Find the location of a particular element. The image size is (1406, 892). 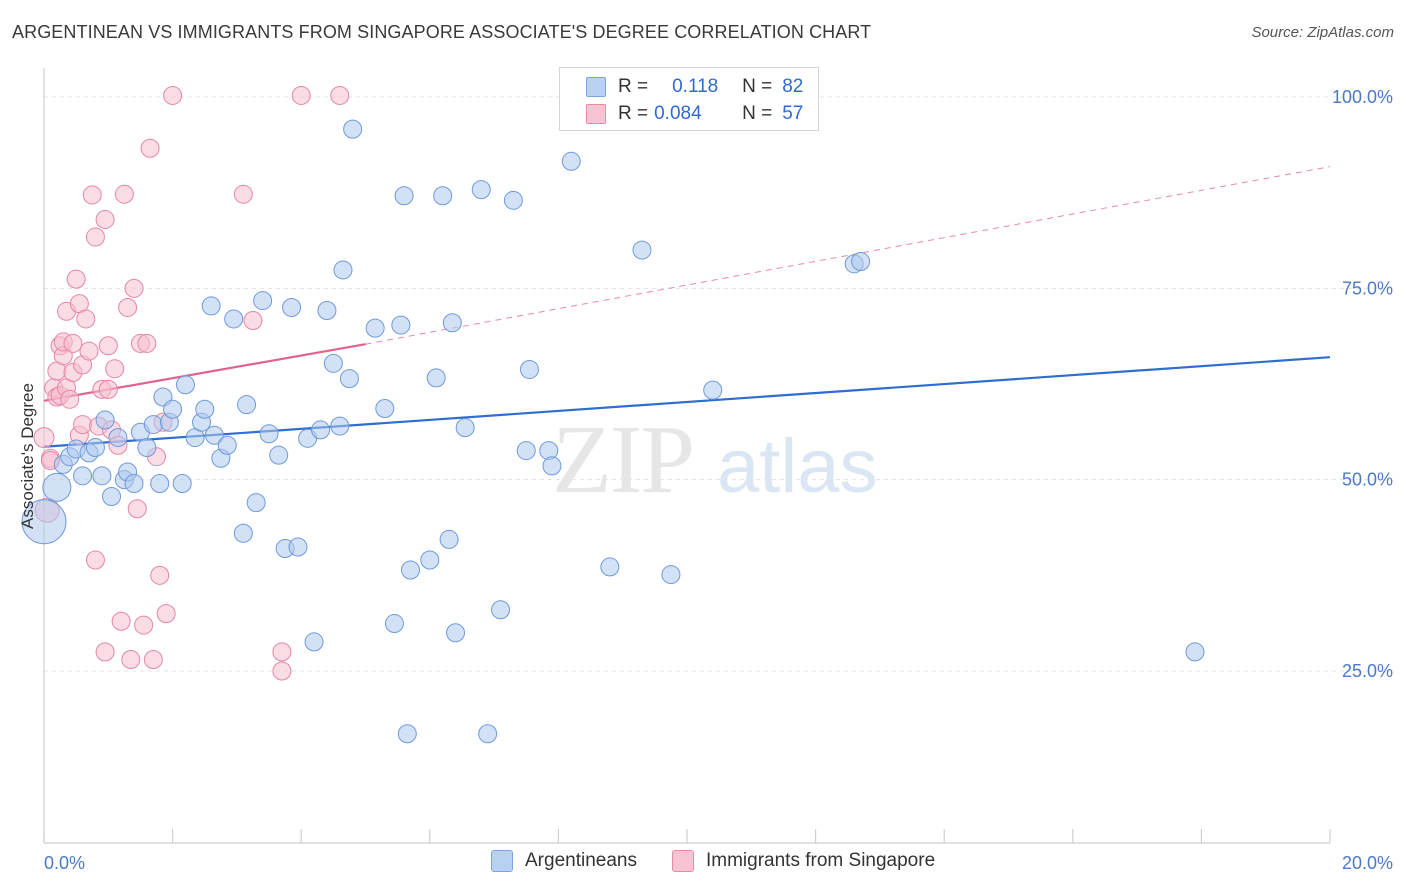

trend-extension-singapore is located at coordinates (848, 255).